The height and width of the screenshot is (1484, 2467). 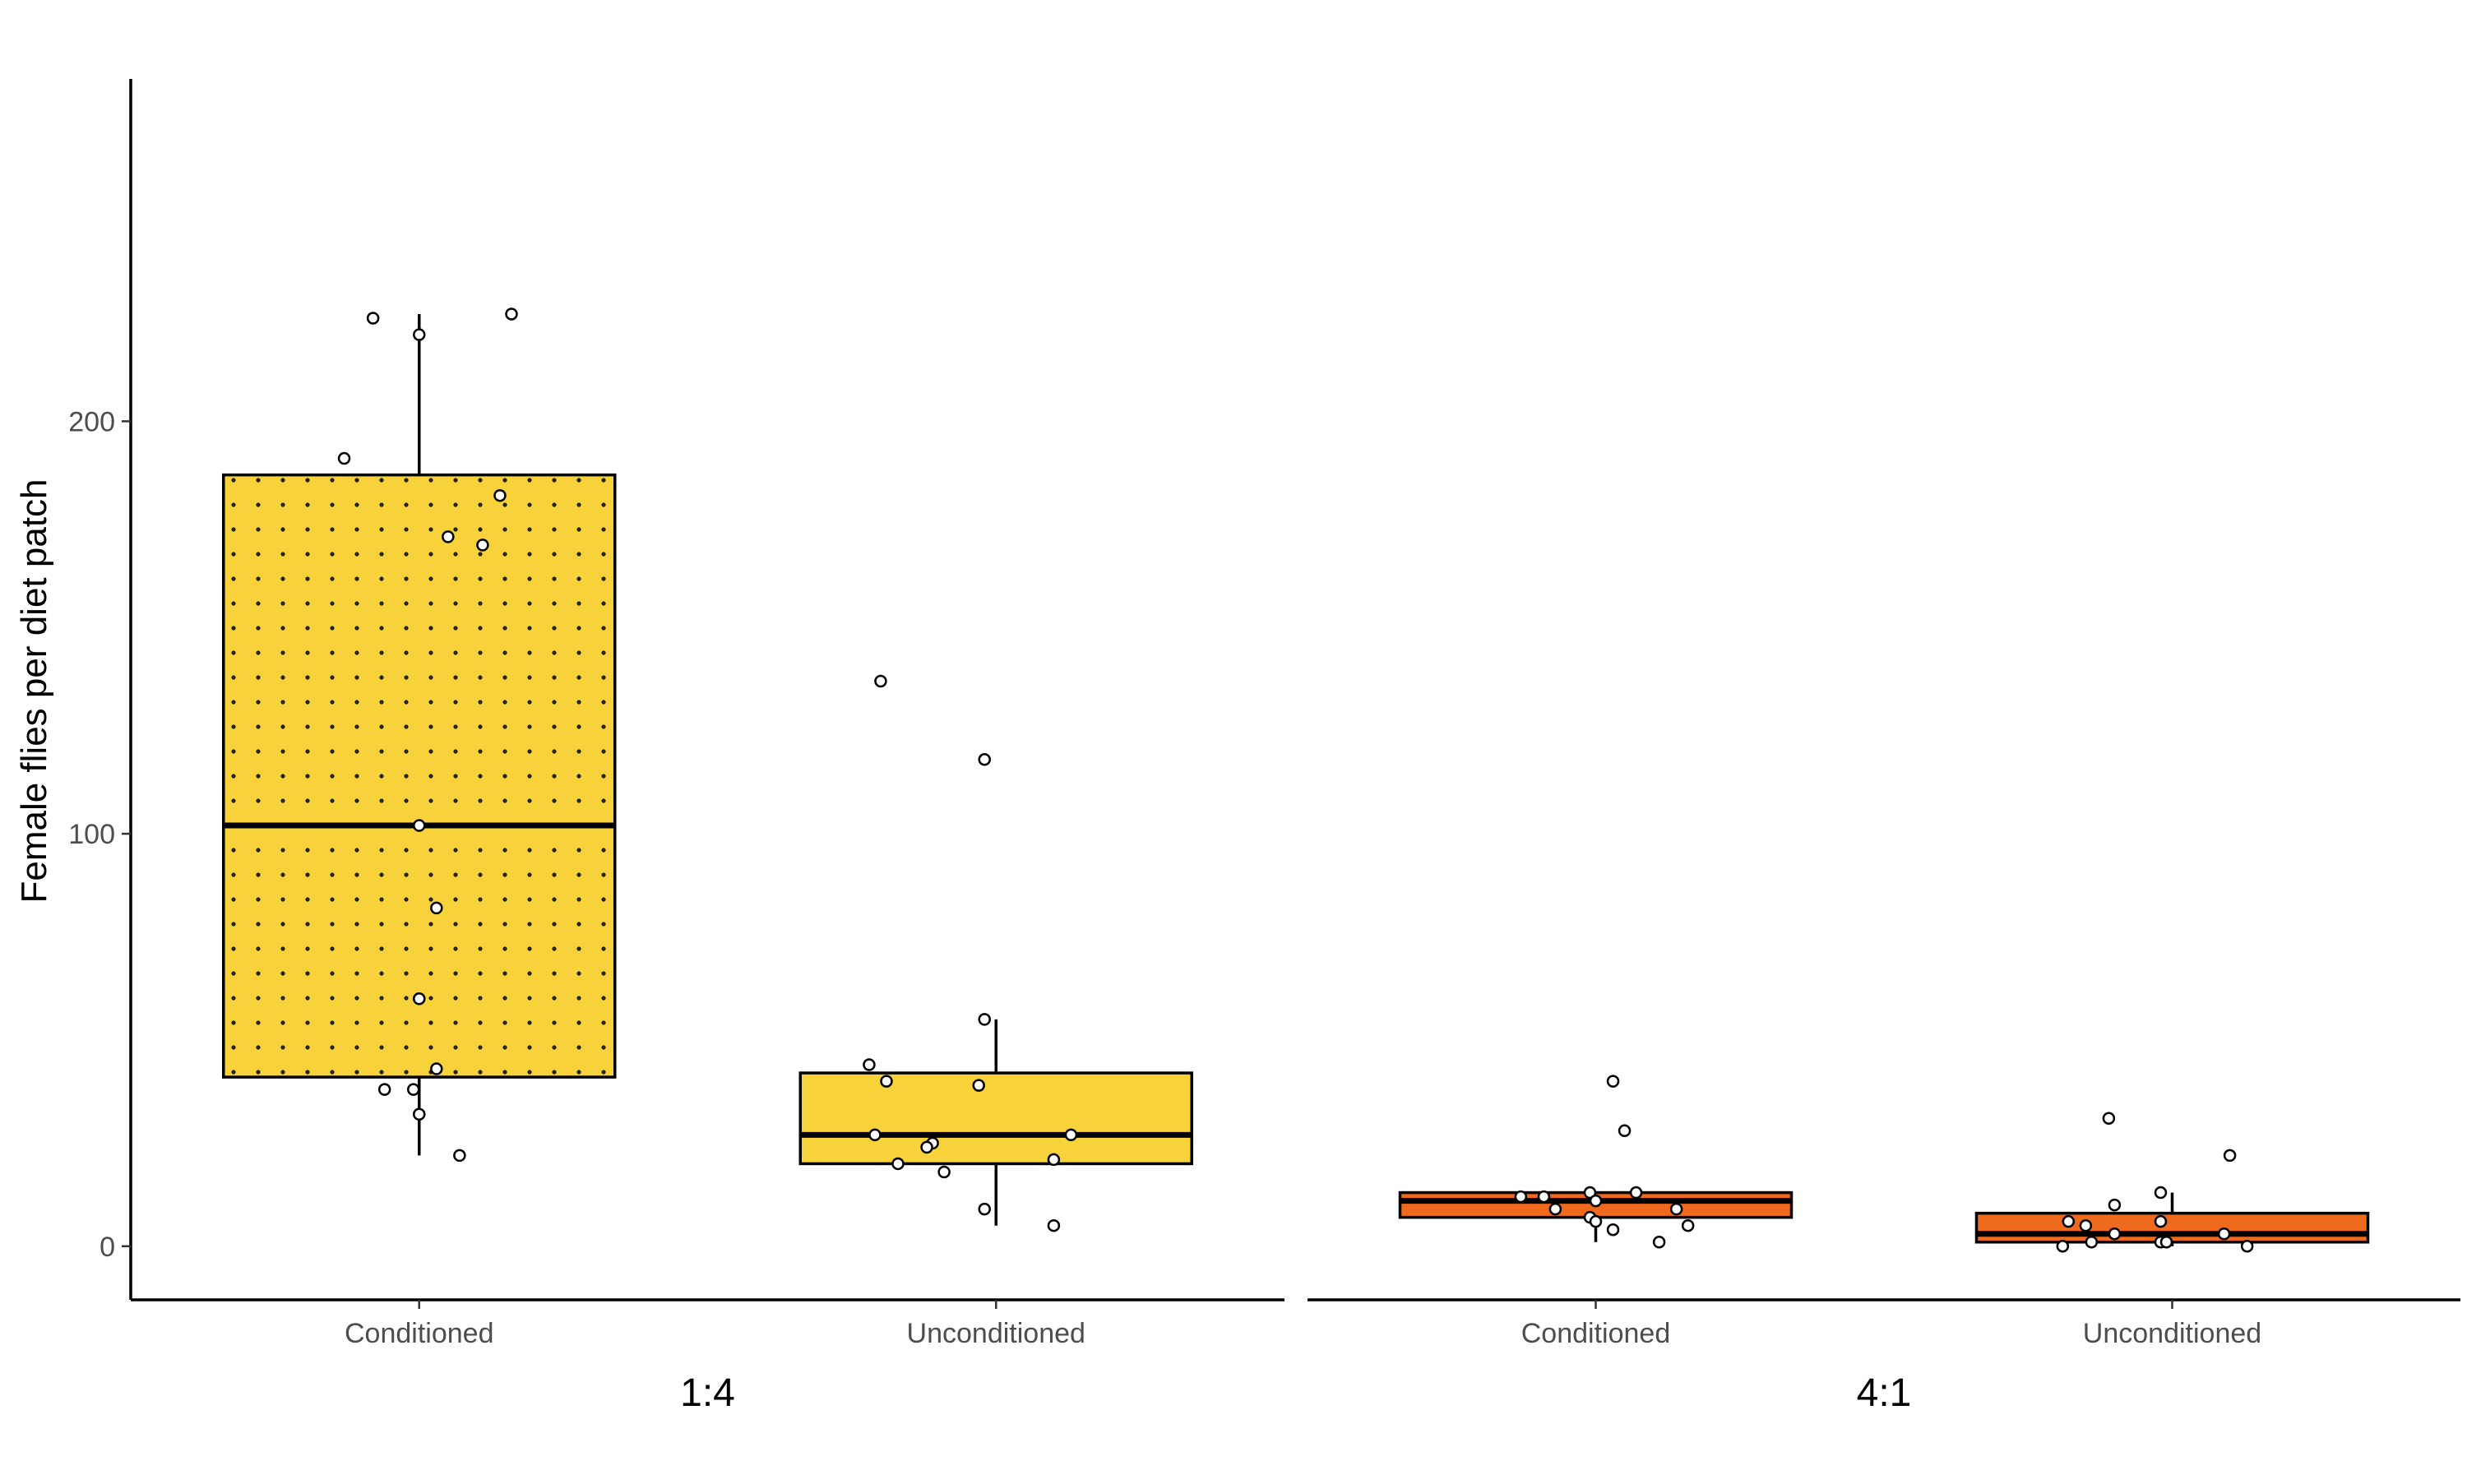 What do you see at coordinates (108, 1247) in the screenshot?
I see `y-tick-label: 0` at bounding box center [108, 1247].